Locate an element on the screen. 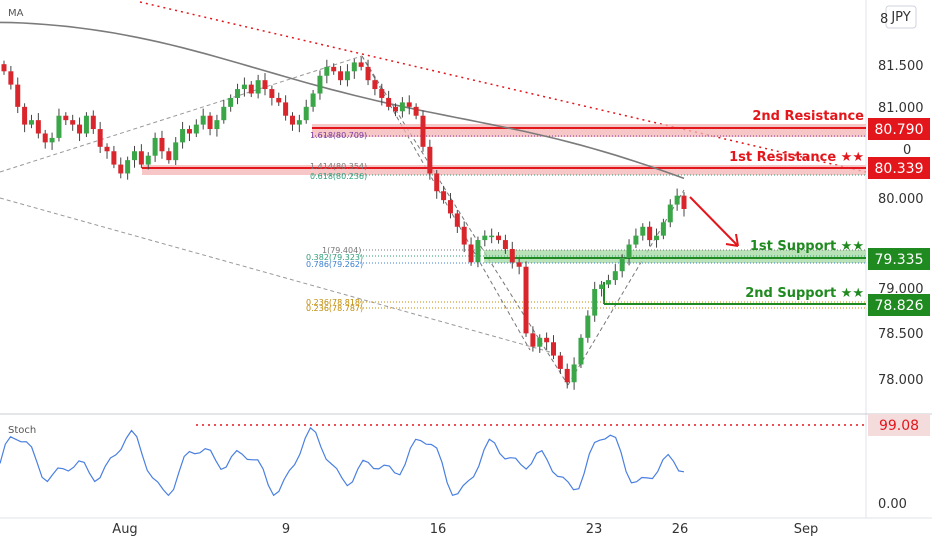 The height and width of the screenshot is (550, 932). stoch-line is located at coordinates (342, 461).